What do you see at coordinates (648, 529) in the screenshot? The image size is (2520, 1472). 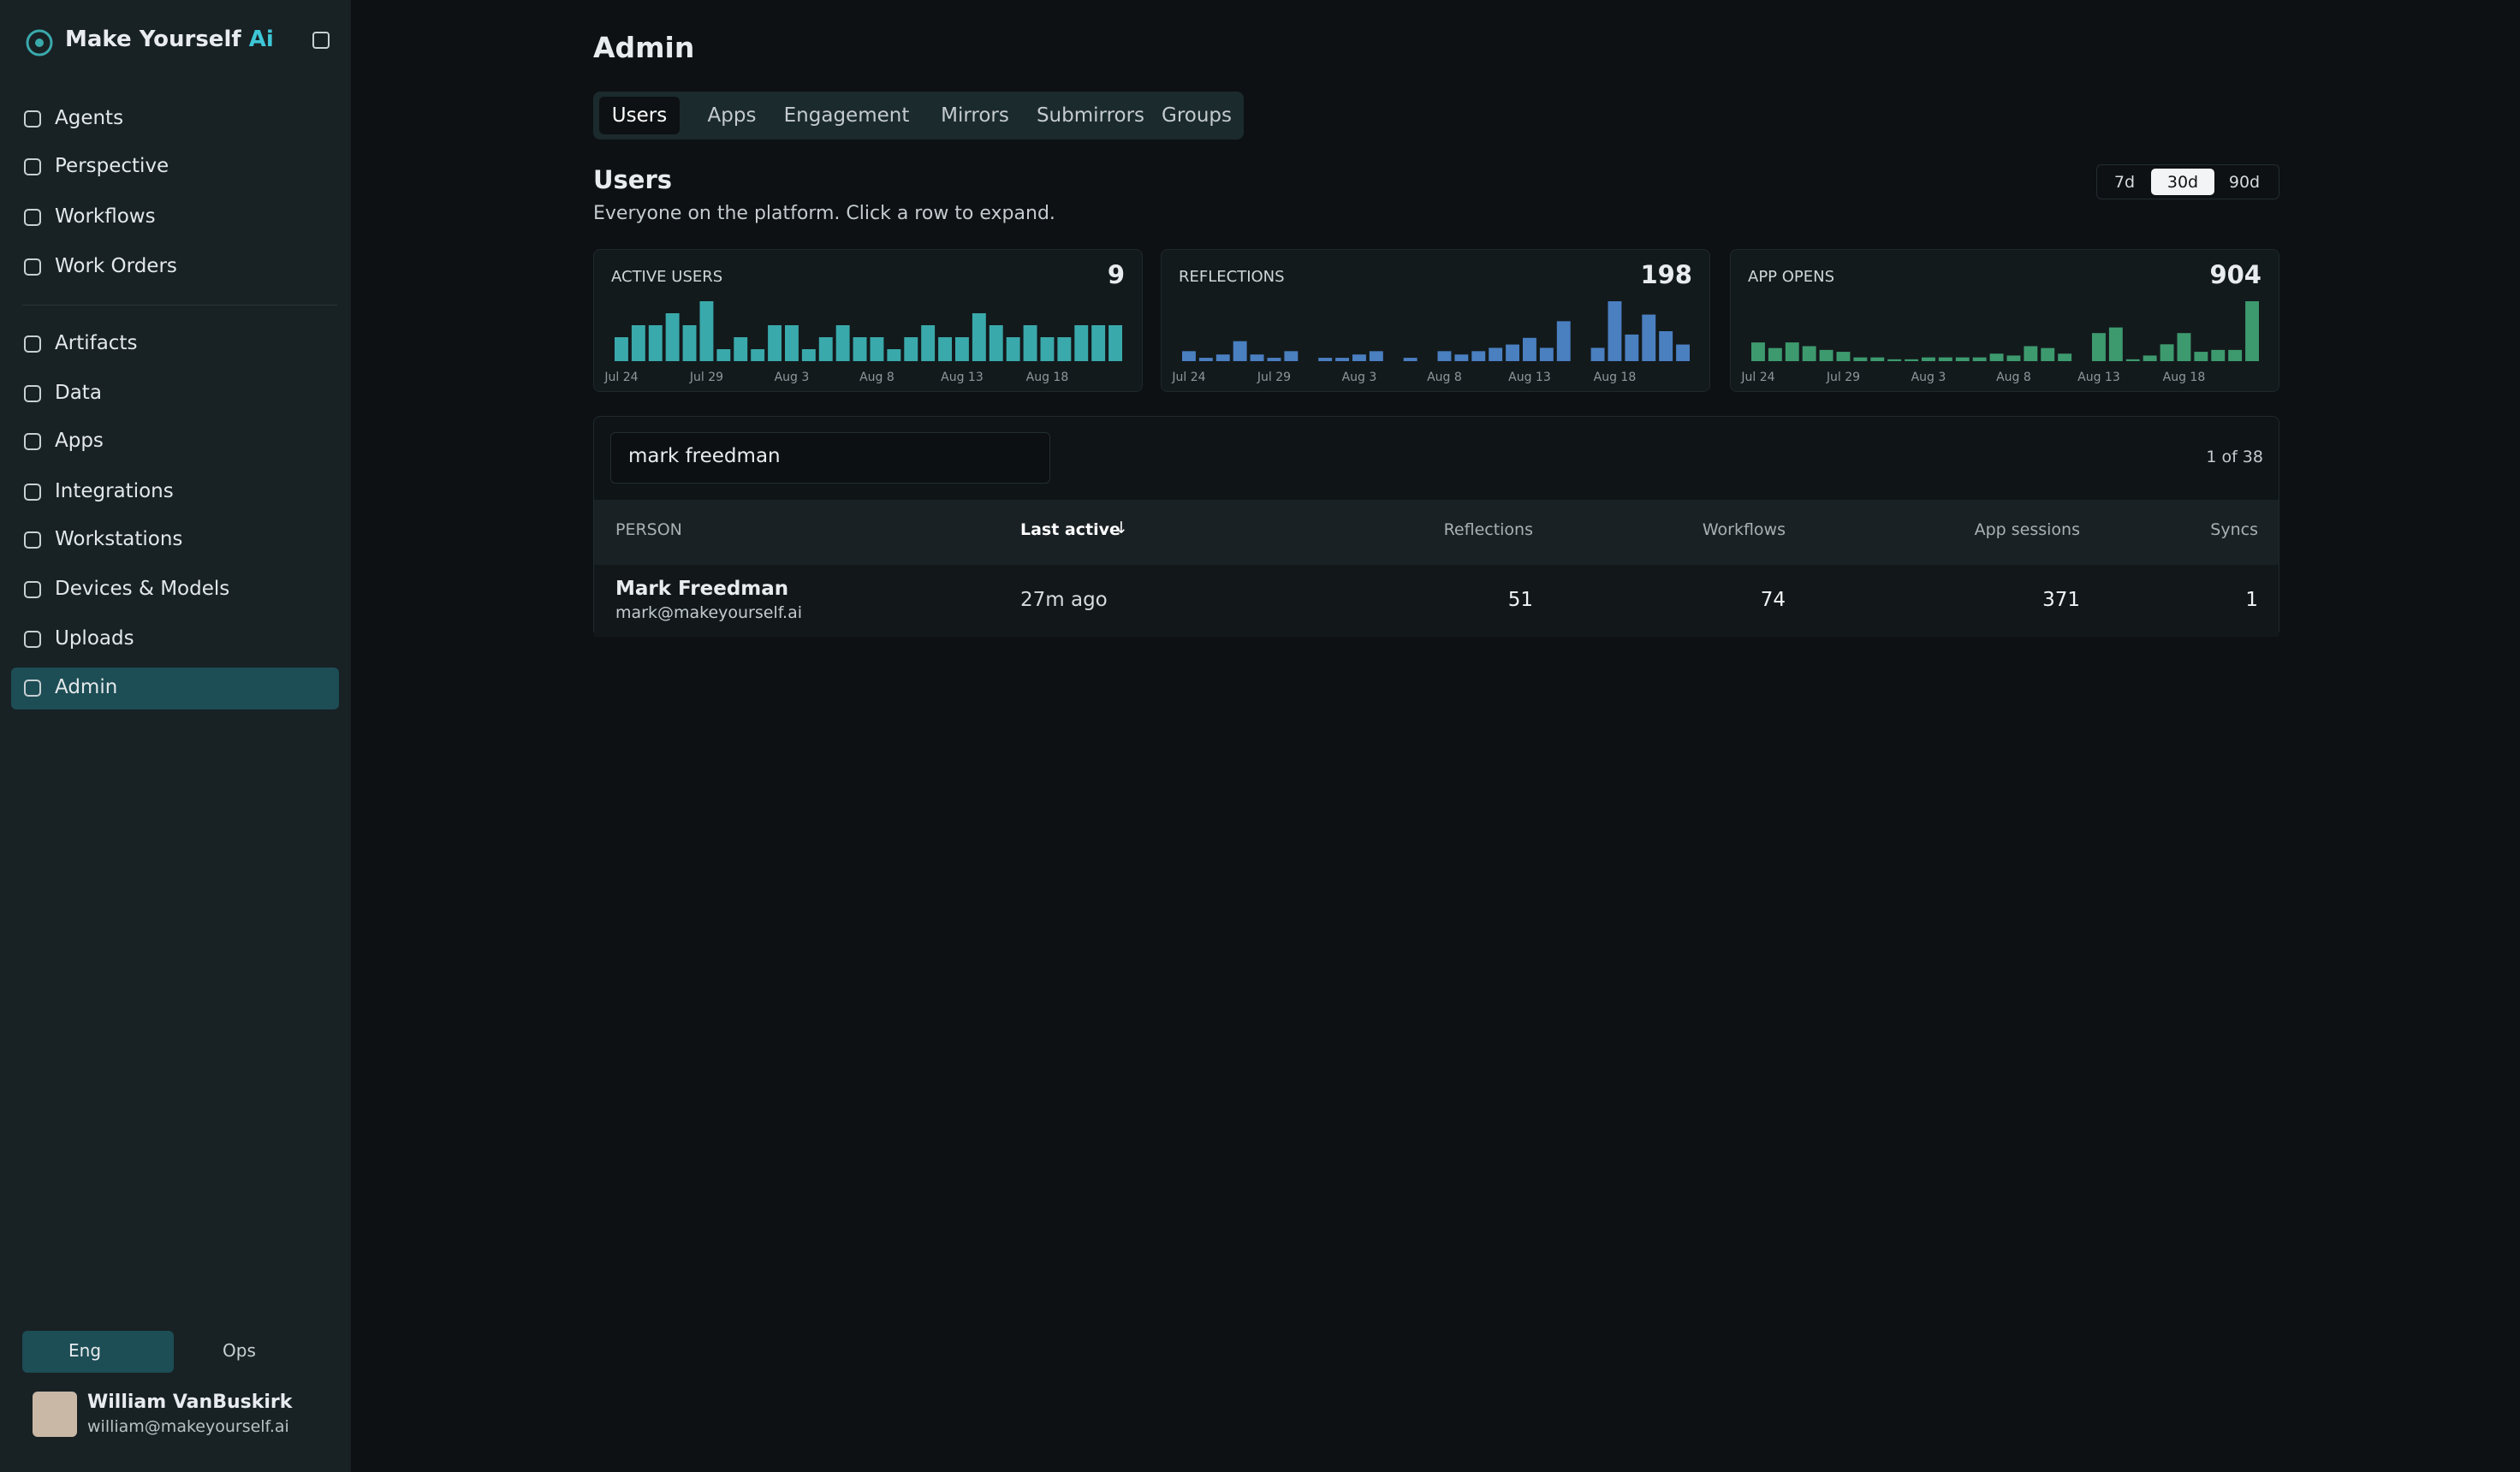 I see `column-header: PERSON` at bounding box center [648, 529].